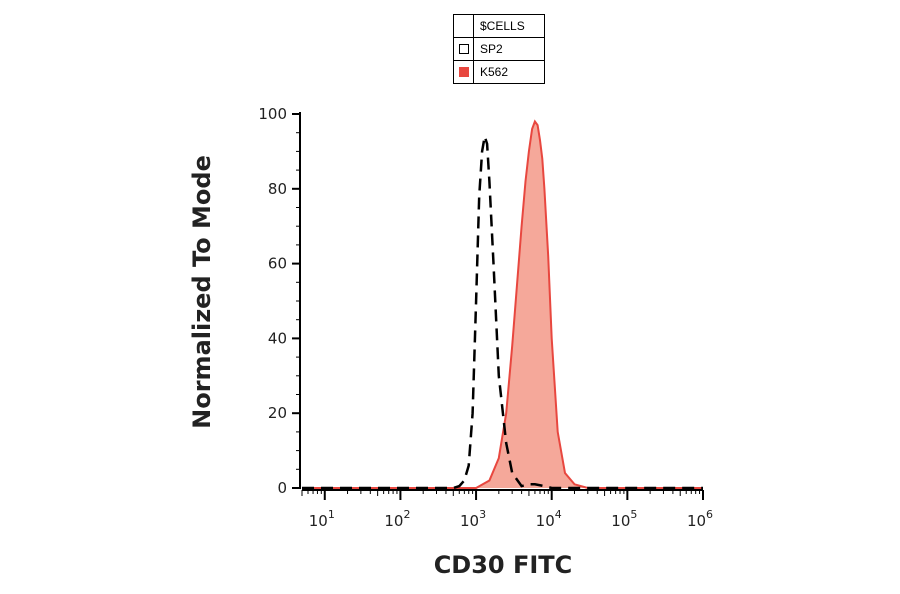  What do you see at coordinates (277, 338) in the screenshot?
I see `y-tick-label: 40` at bounding box center [277, 338].